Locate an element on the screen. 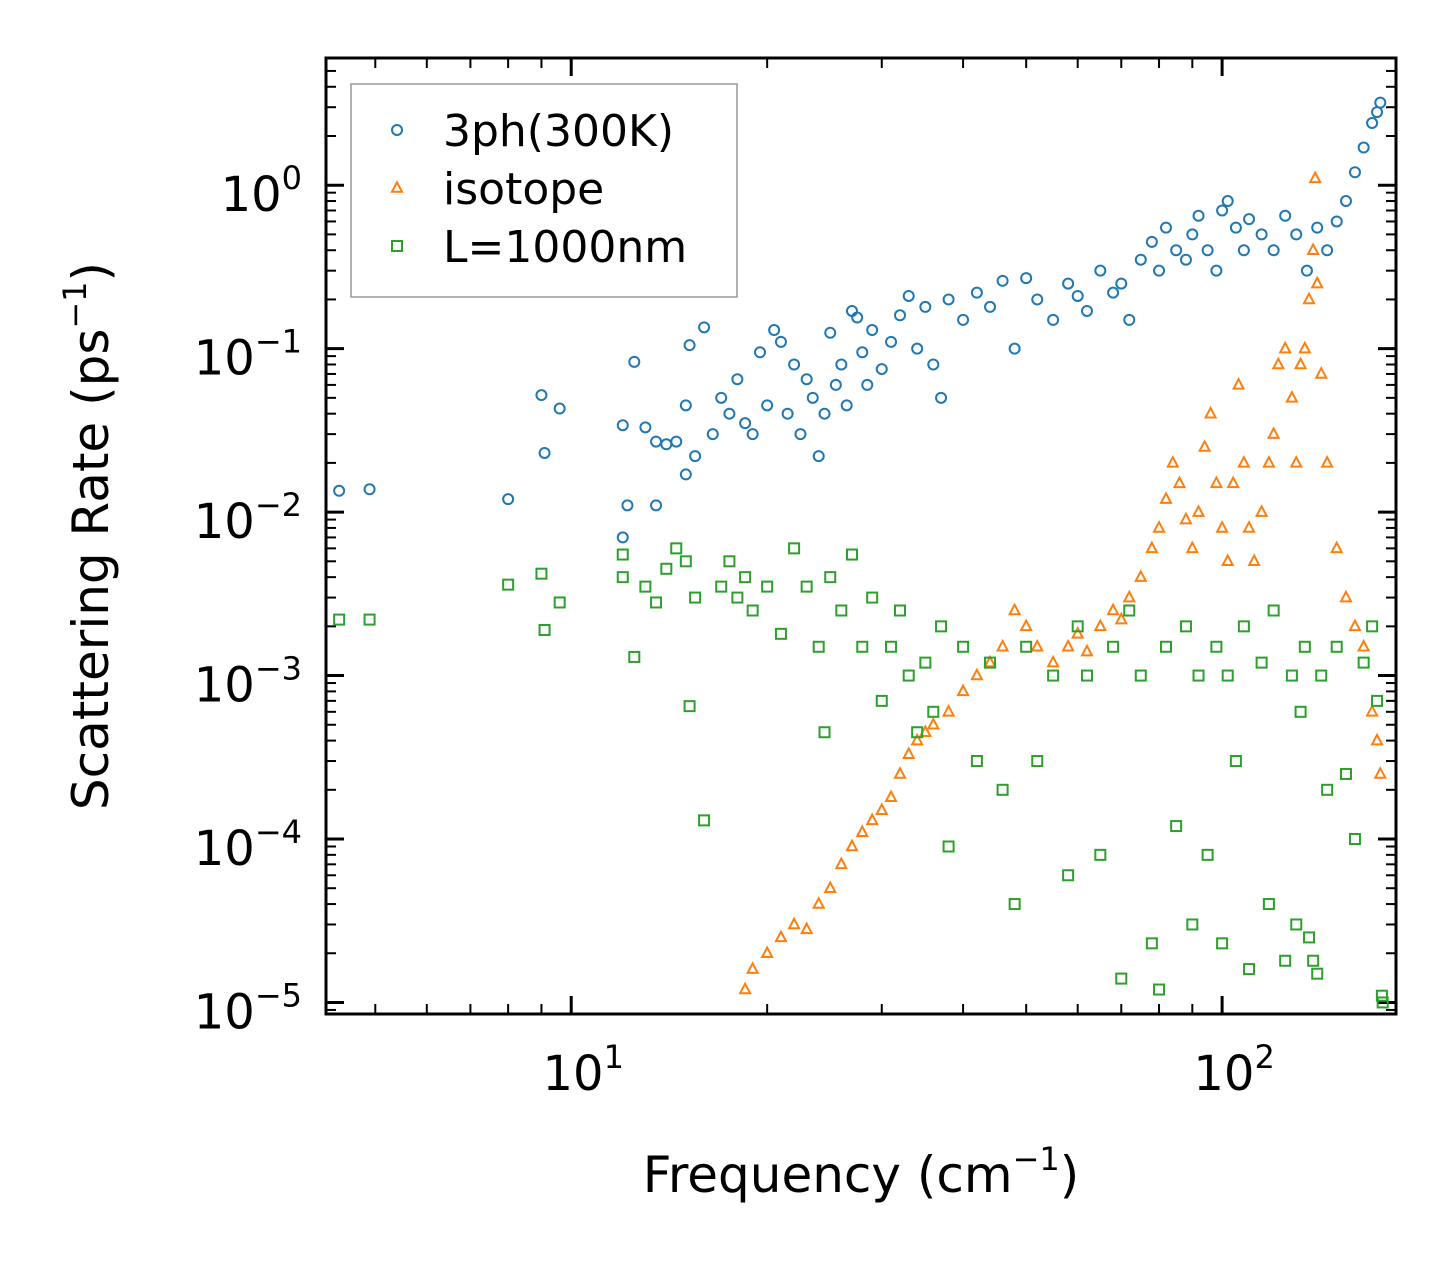 This screenshot has height=1265, width=1455. y-tick-label: 10⁻³ is located at coordinates (248, 682).